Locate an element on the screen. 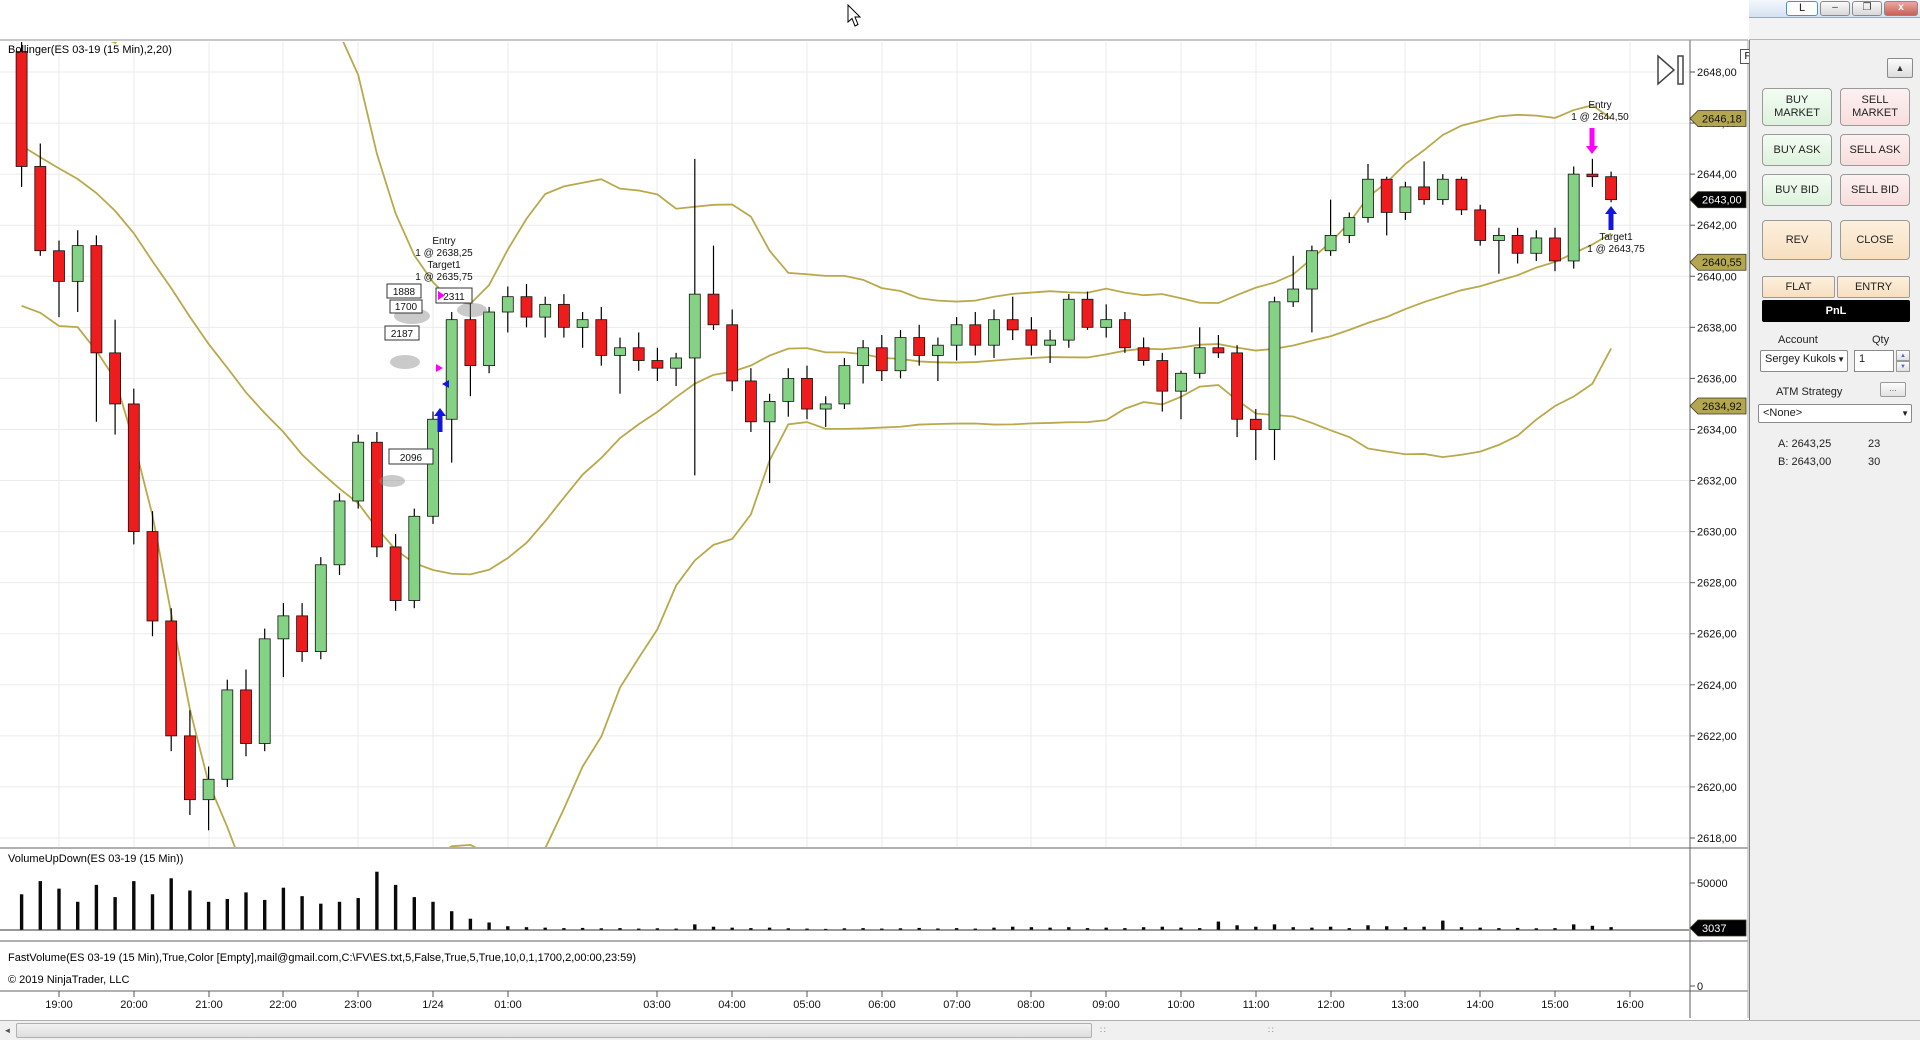 Image resolution: width=1920 pixels, height=1040 pixels. svg-text: 2630,00 is located at coordinates (1717, 533).